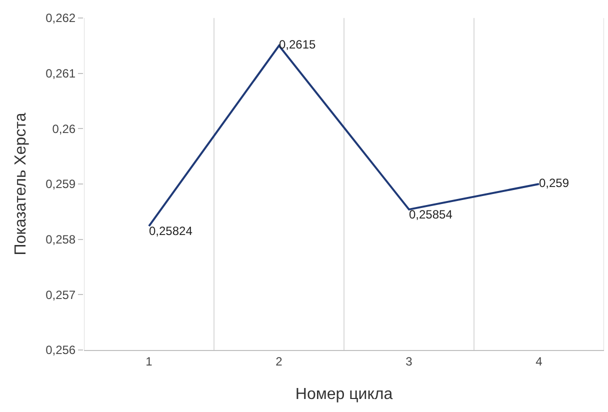 The width and height of the screenshot is (608, 412). What do you see at coordinates (539, 361) in the screenshot?
I see `x-tick-label: 4` at bounding box center [539, 361].